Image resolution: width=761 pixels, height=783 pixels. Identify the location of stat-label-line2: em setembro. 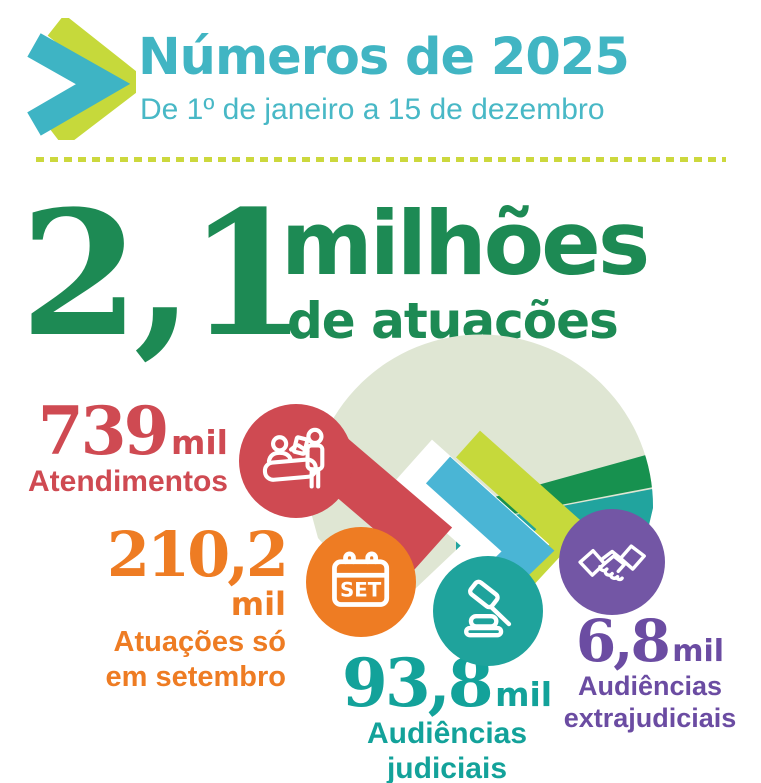
(195, 676).